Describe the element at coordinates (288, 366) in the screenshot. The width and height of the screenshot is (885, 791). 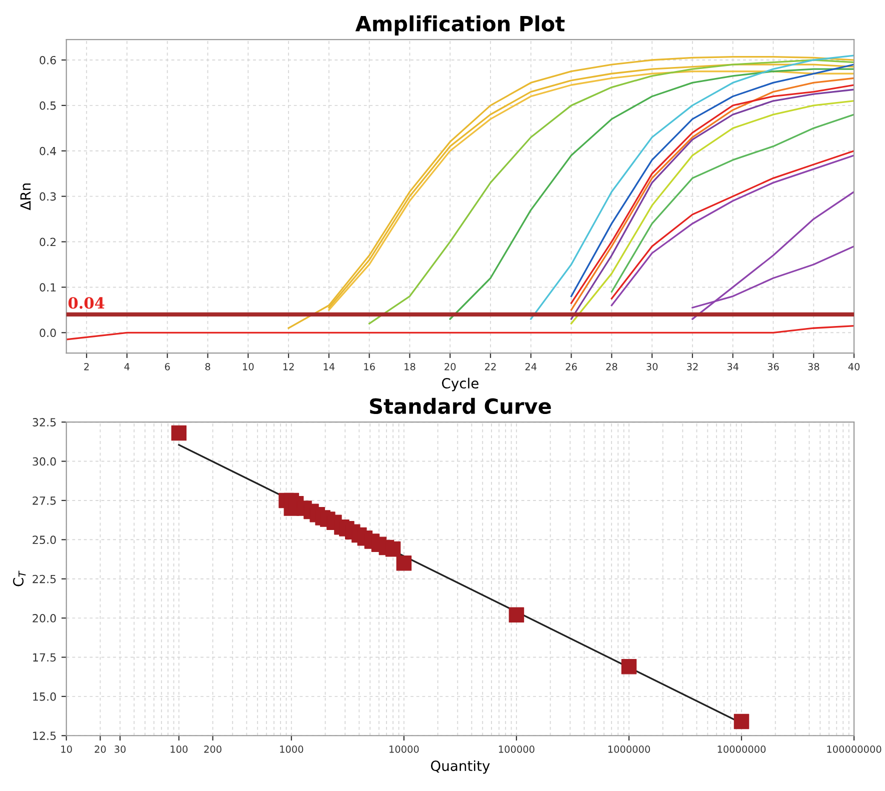
I see `x-tick-label: 12` at that location.